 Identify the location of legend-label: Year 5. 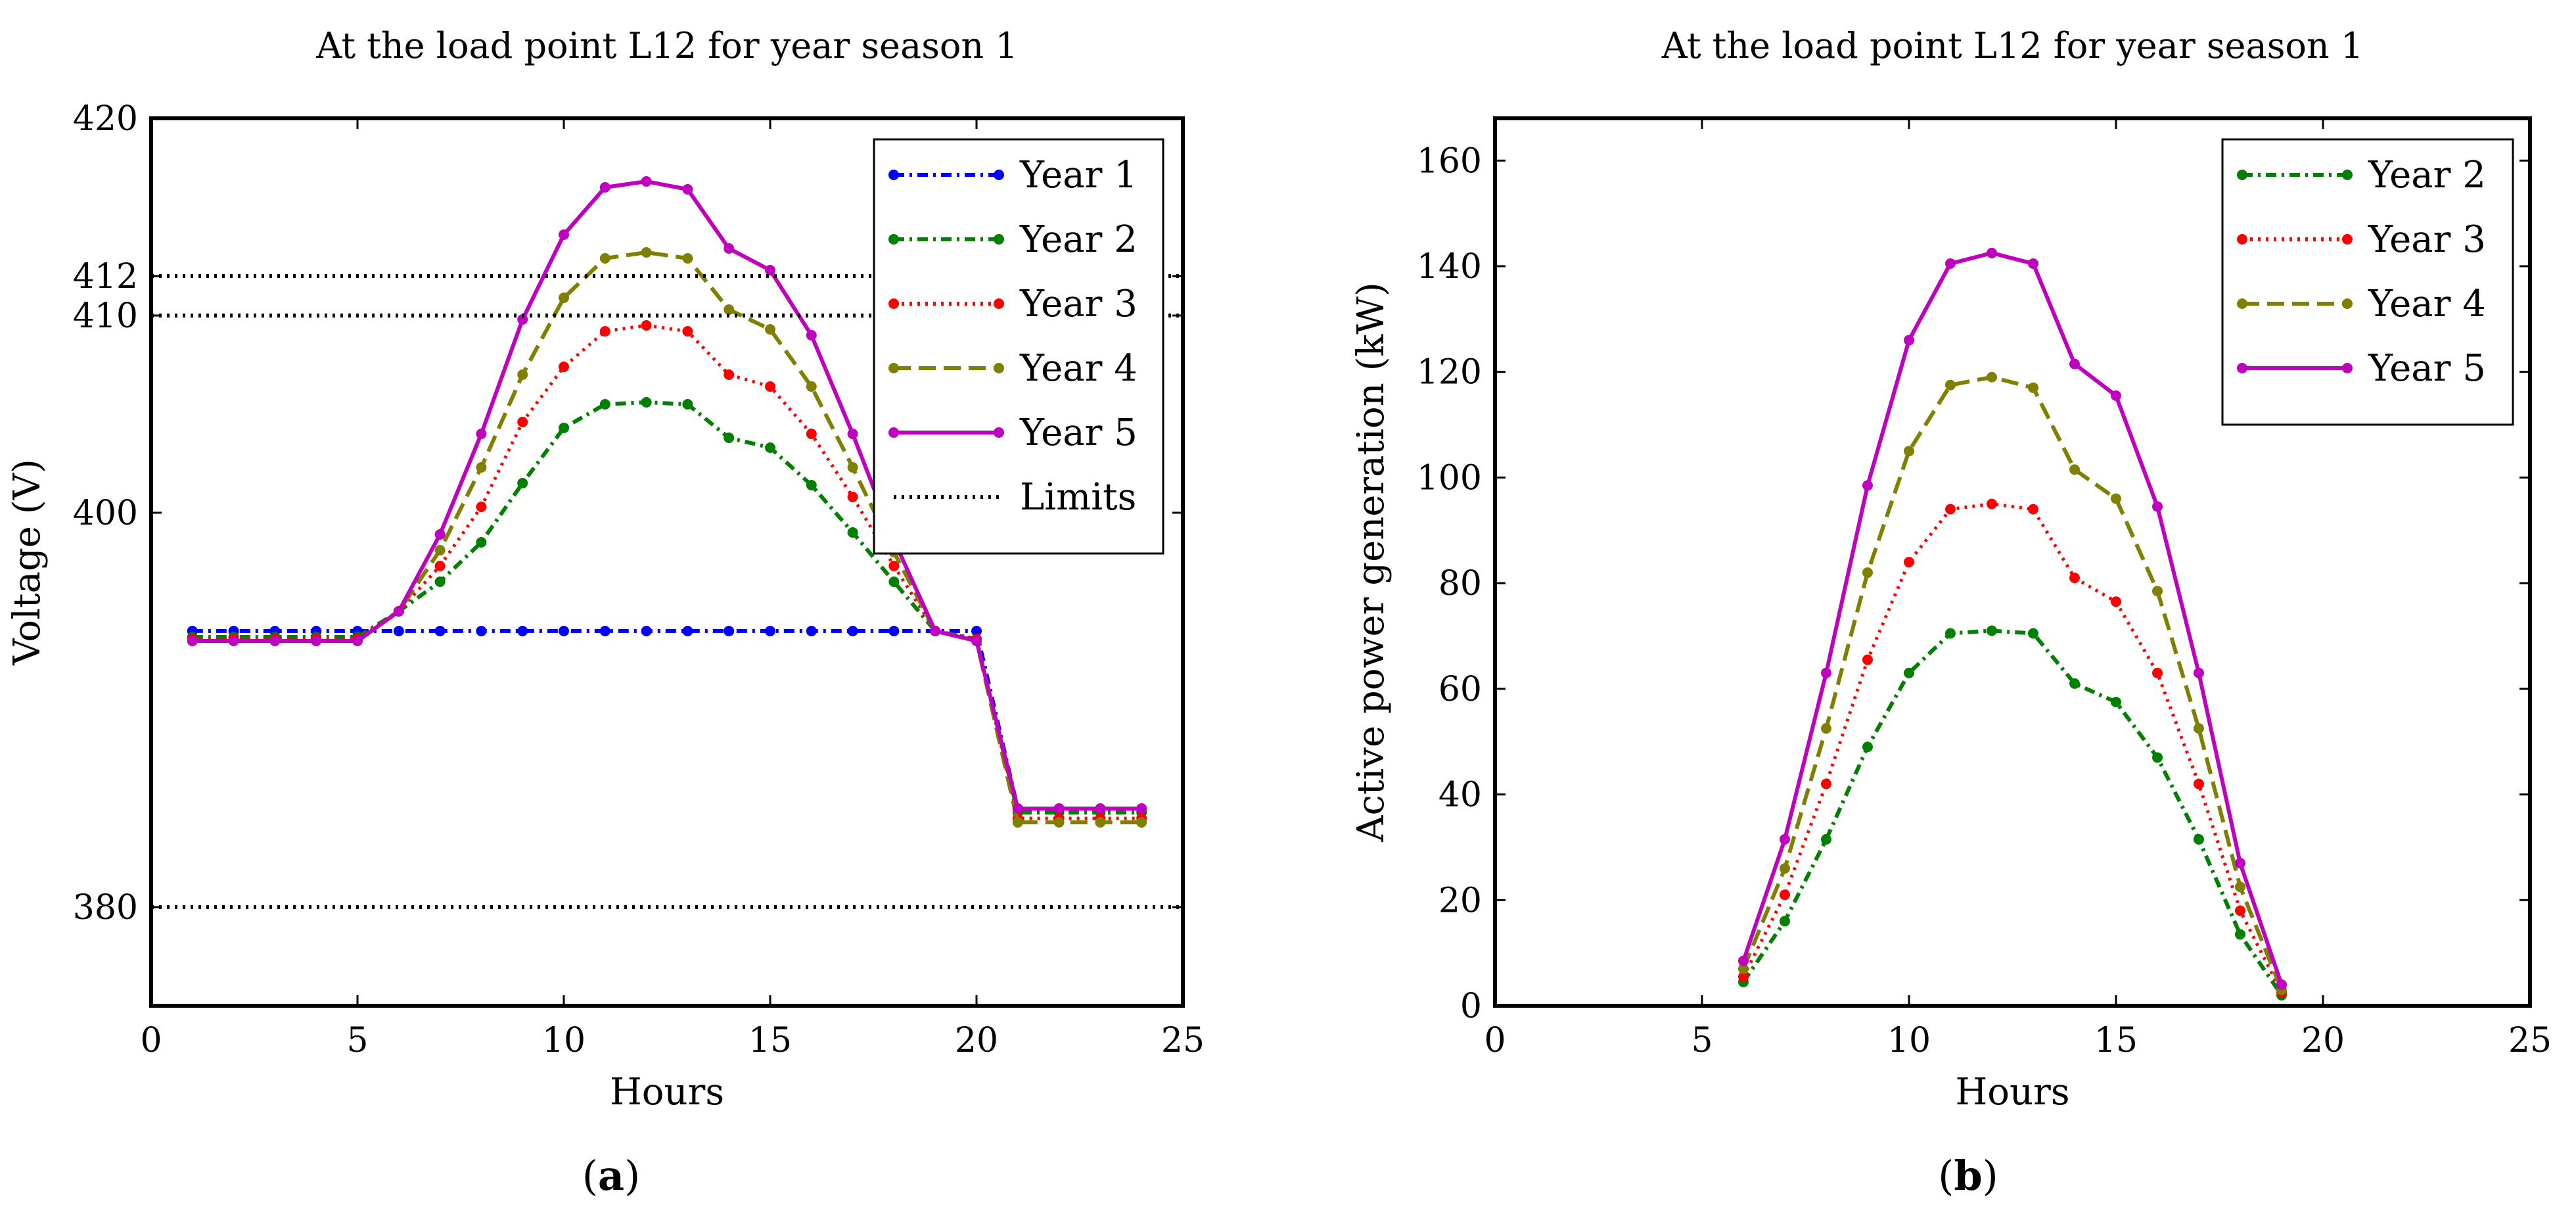
(2427, 368).